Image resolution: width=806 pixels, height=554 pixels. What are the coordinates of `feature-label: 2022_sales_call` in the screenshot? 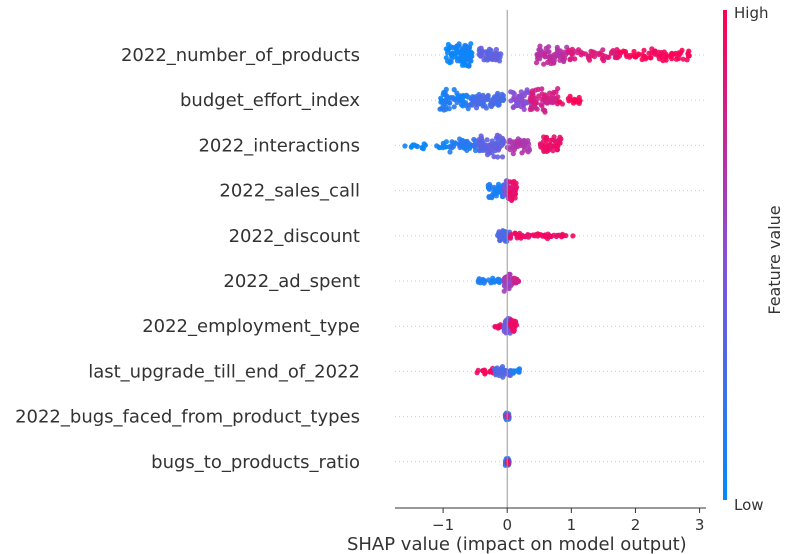 It's located at (289, 191).